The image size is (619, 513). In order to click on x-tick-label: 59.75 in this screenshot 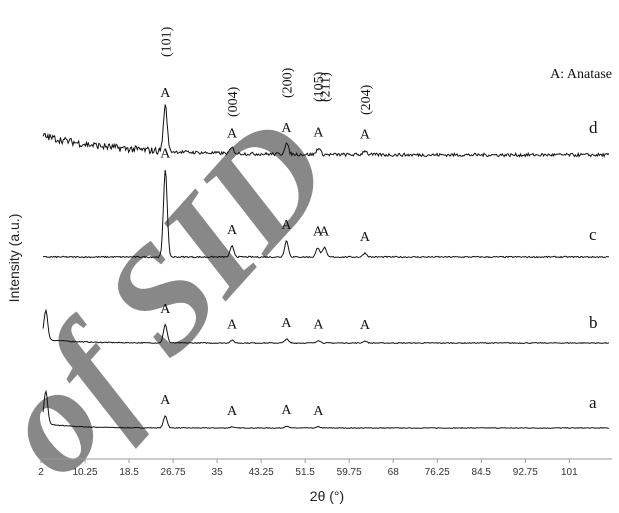, I will do `click(349, 472)`.